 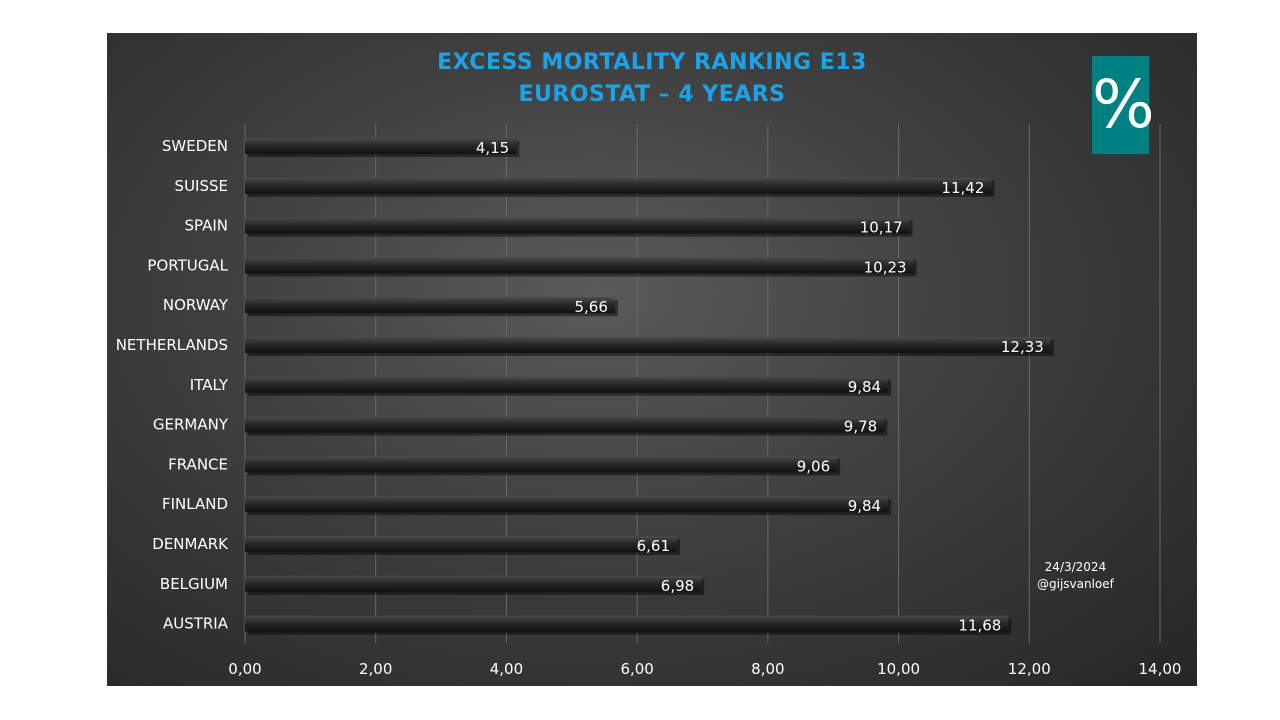 I want to click on data-label: 10,17, so click(x=881, y=228).